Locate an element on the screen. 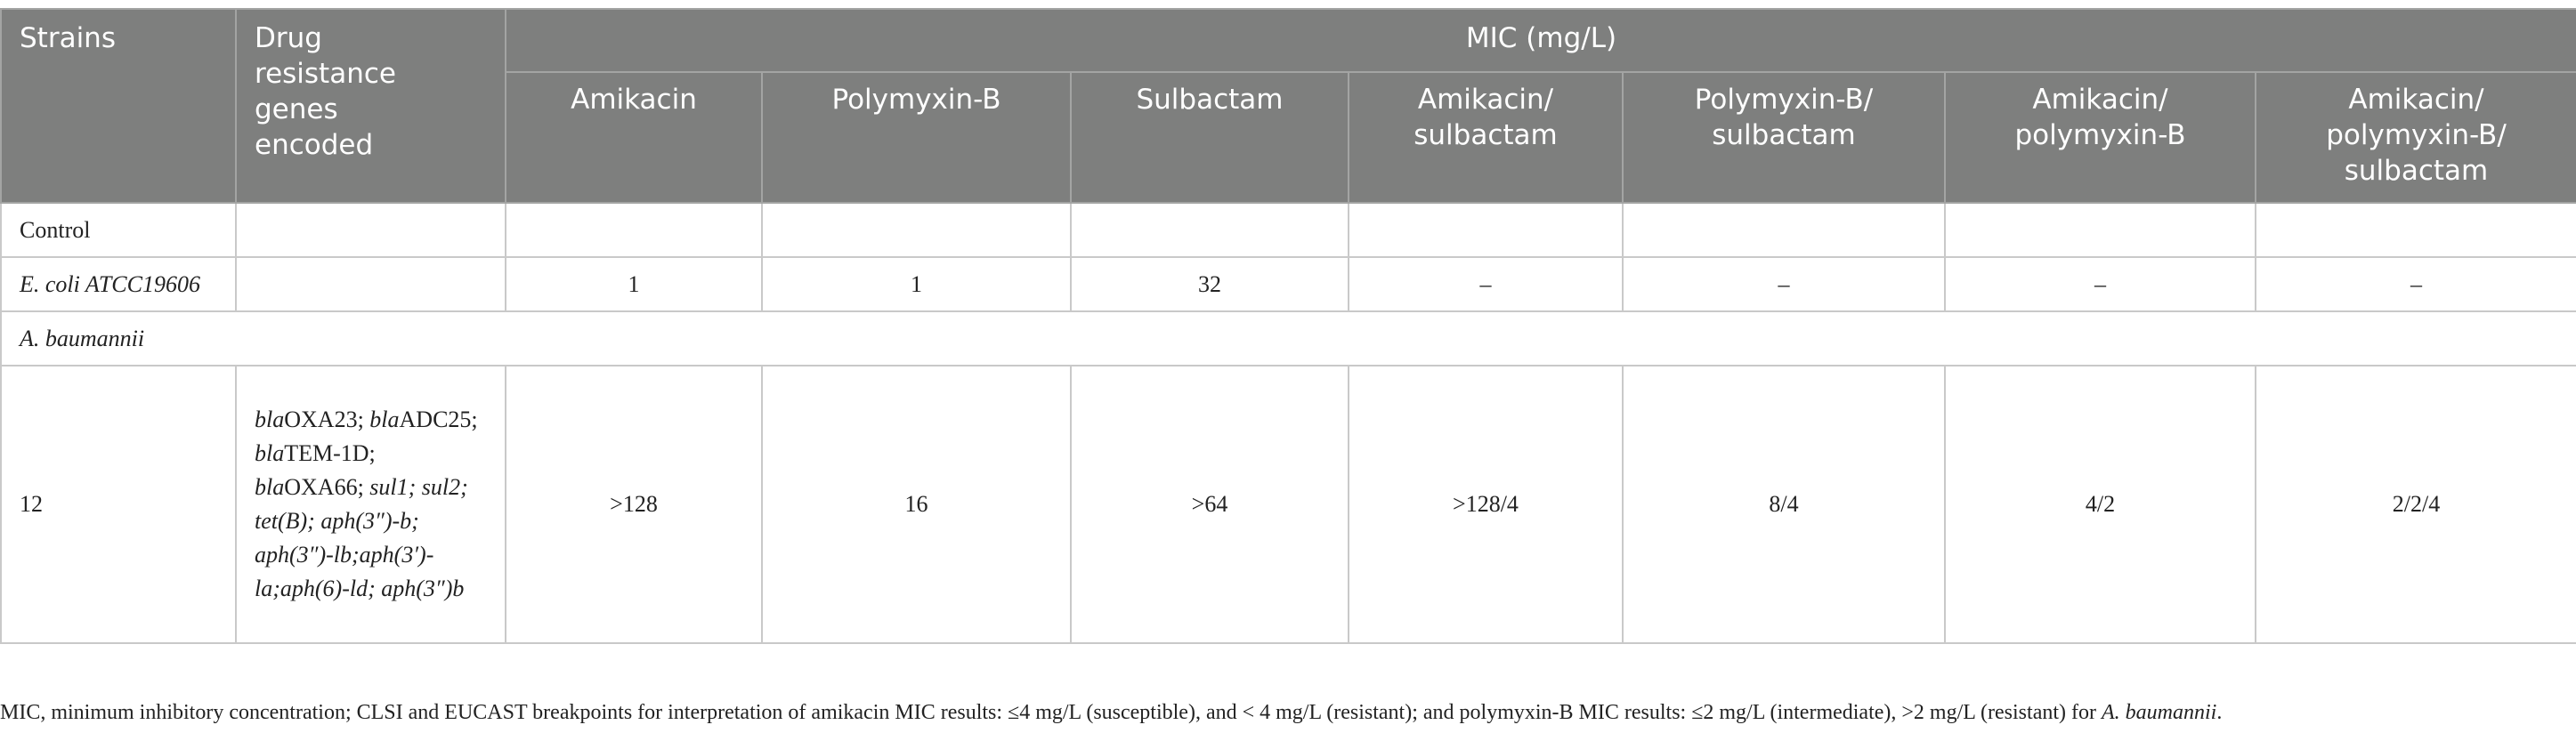  header-strains: Strains is located at coordinates (118, 106).